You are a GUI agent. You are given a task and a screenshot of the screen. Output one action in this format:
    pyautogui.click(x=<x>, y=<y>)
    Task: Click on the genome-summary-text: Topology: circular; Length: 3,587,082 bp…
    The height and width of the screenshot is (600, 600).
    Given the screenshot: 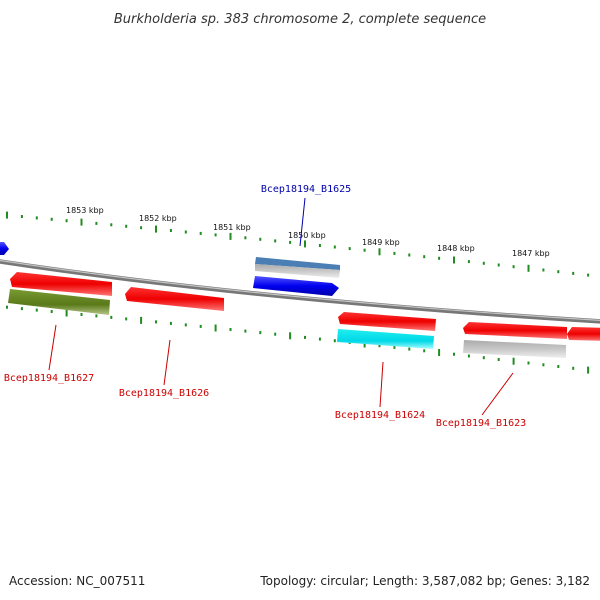 What is the action you would take?
    pyautogui.click(x=424, y=581)
    